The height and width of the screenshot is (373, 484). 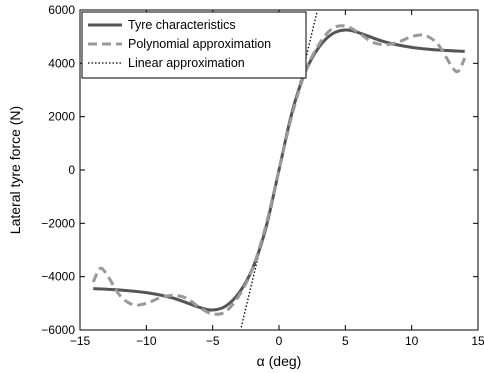 I want to click on y-tick-label: 0, so click(x=71, y=170).